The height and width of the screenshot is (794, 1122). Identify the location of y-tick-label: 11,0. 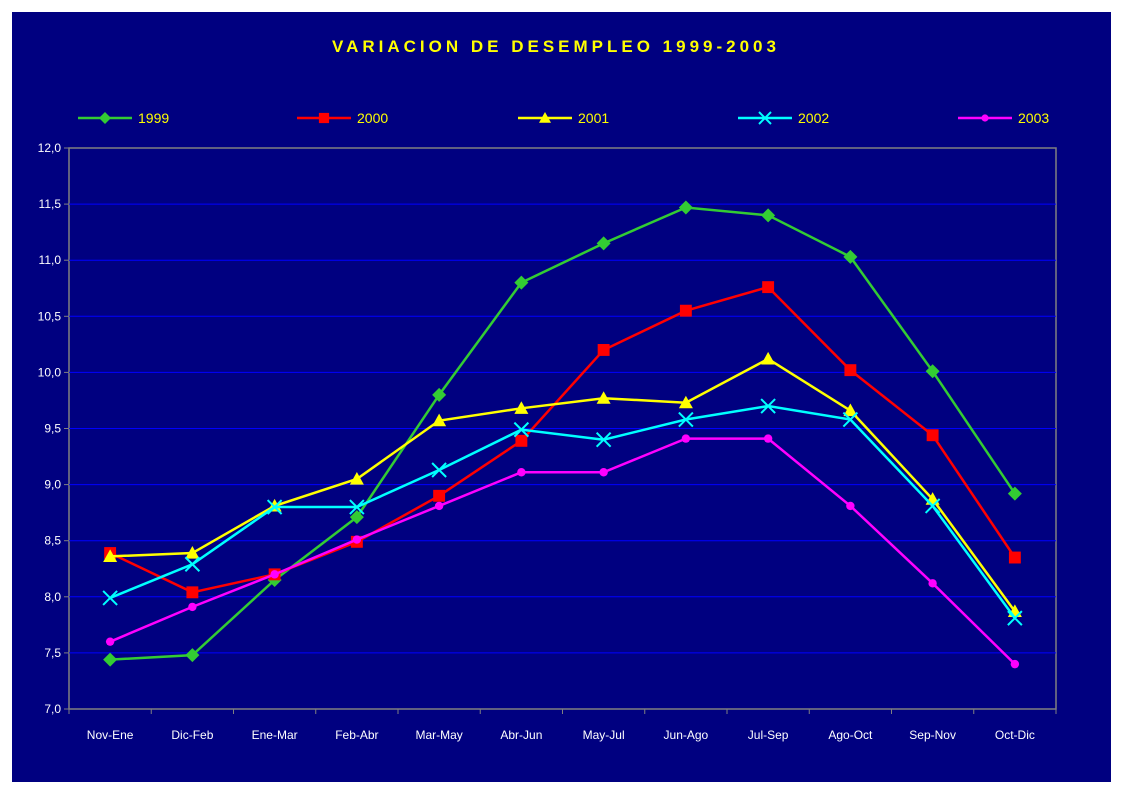
(50, 260).